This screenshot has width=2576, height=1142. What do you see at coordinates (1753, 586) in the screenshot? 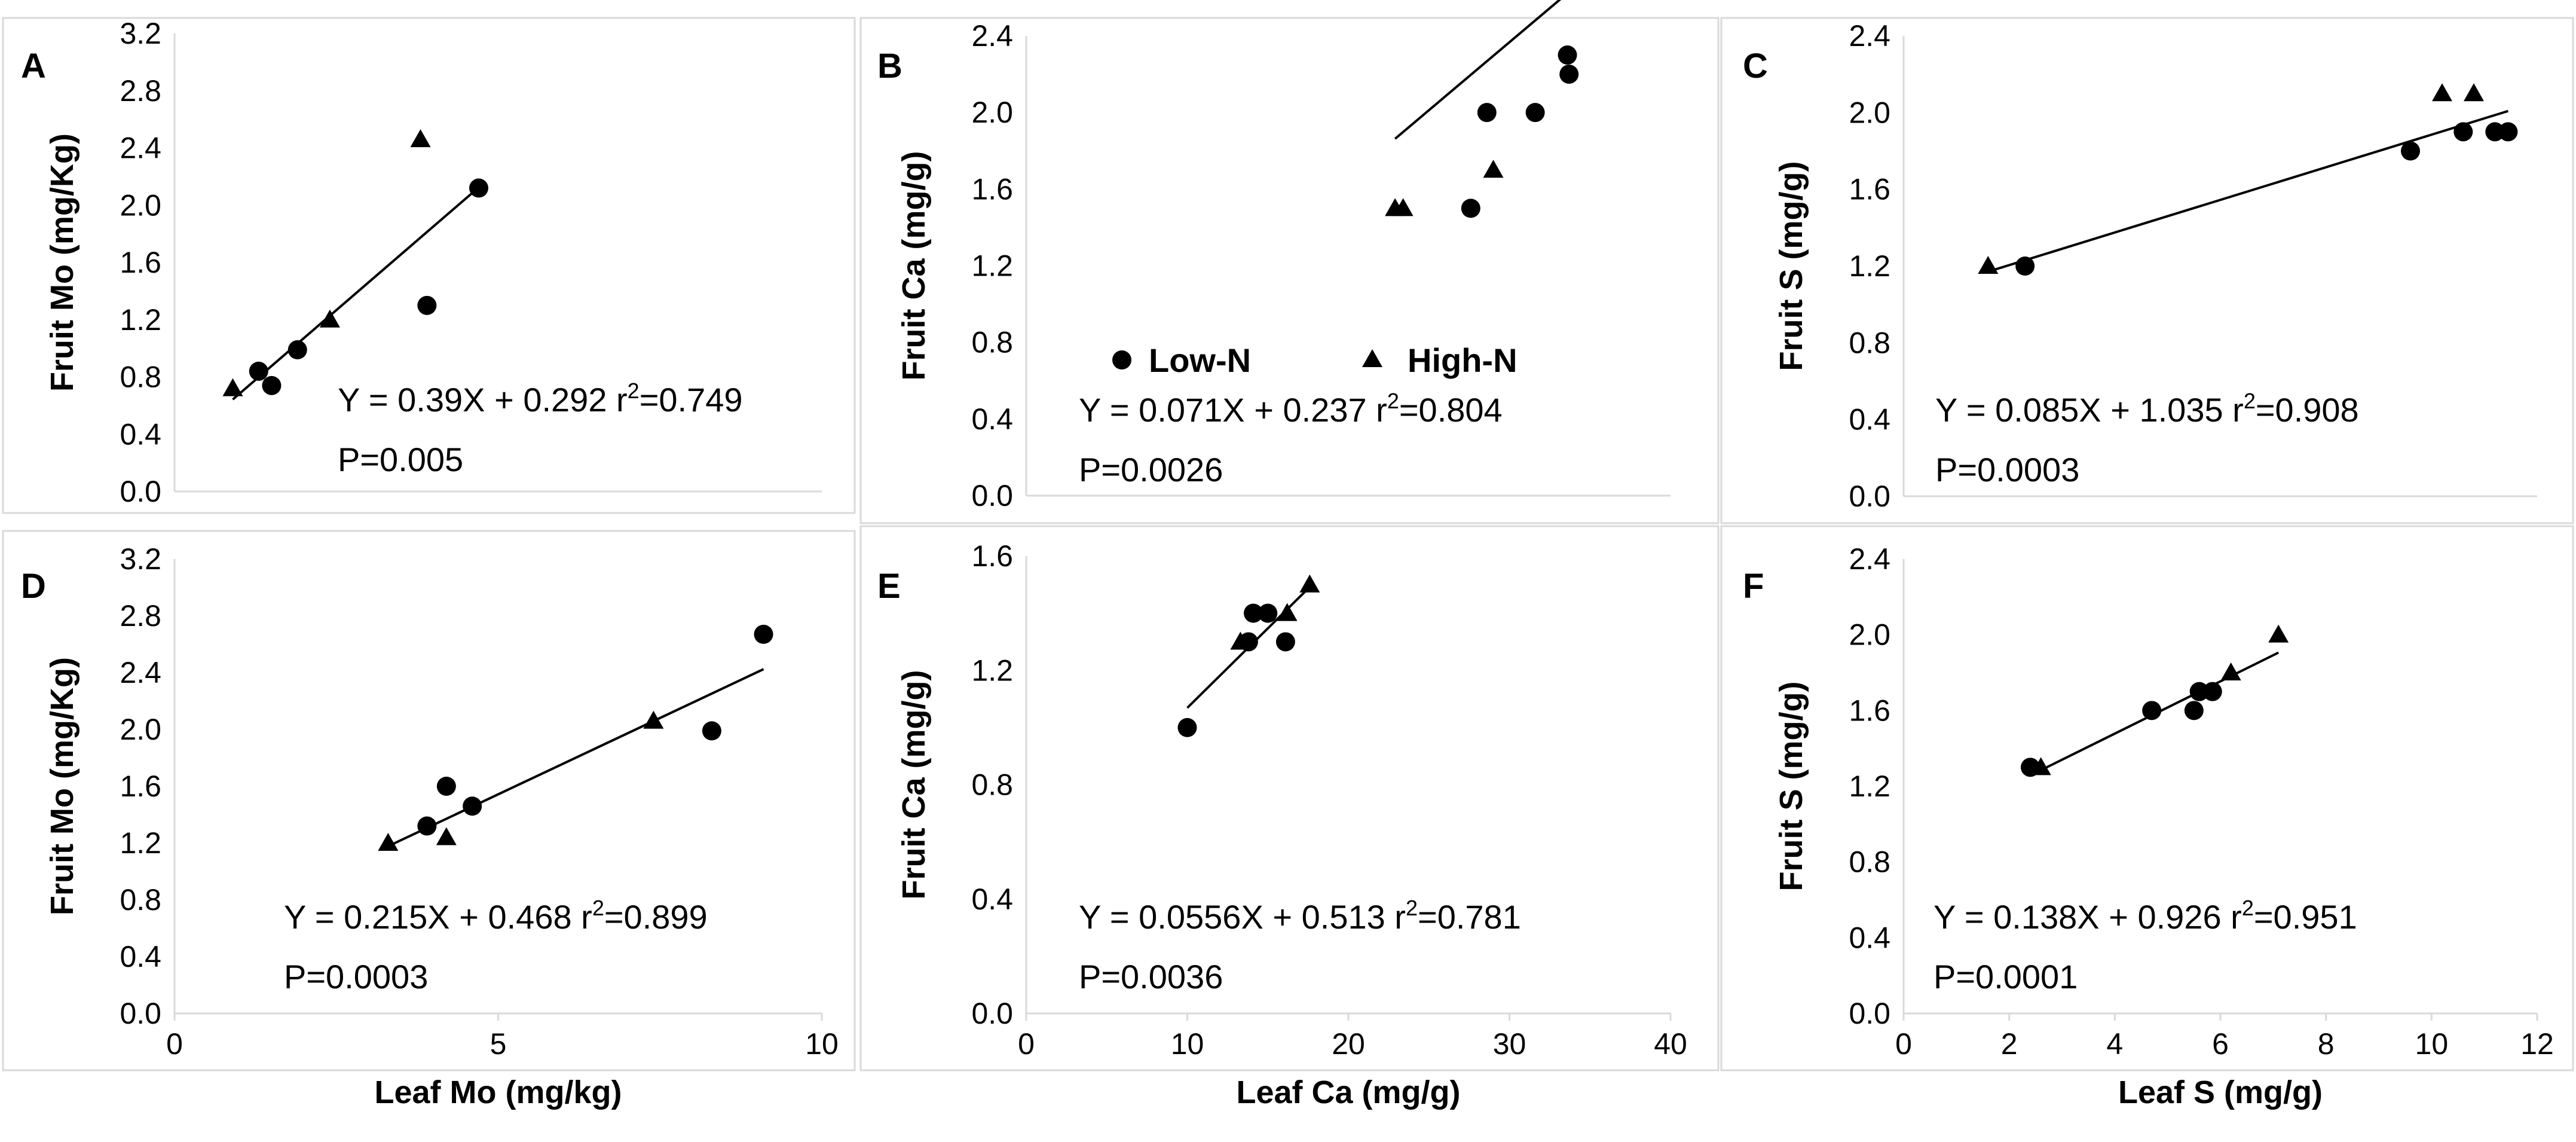
I see `panel-letter: F` at bounding box center [1753, 586].